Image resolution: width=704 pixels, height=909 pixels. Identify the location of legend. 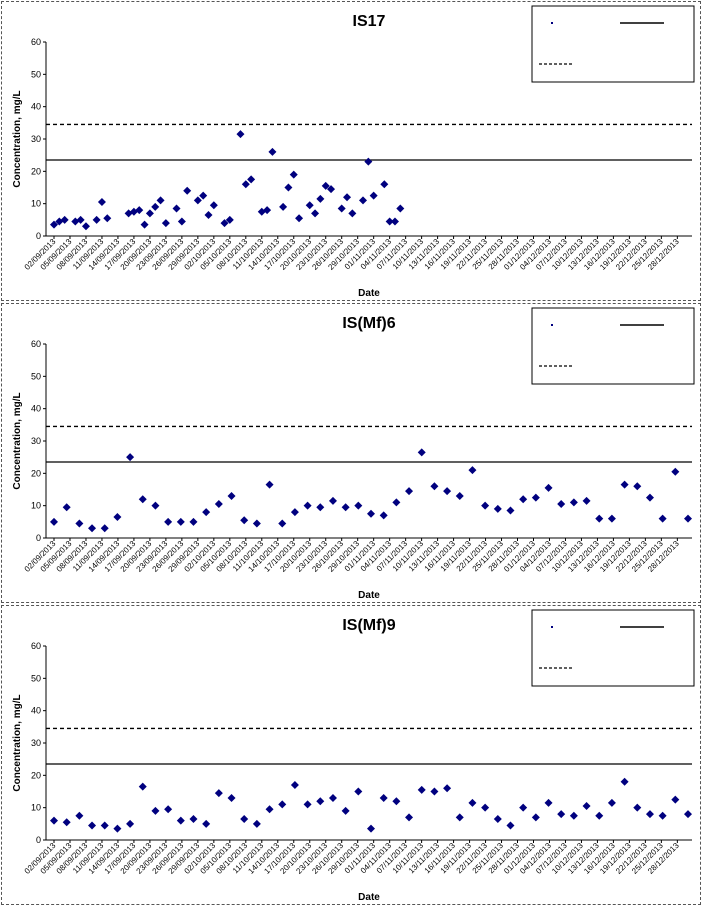
(613, 648).